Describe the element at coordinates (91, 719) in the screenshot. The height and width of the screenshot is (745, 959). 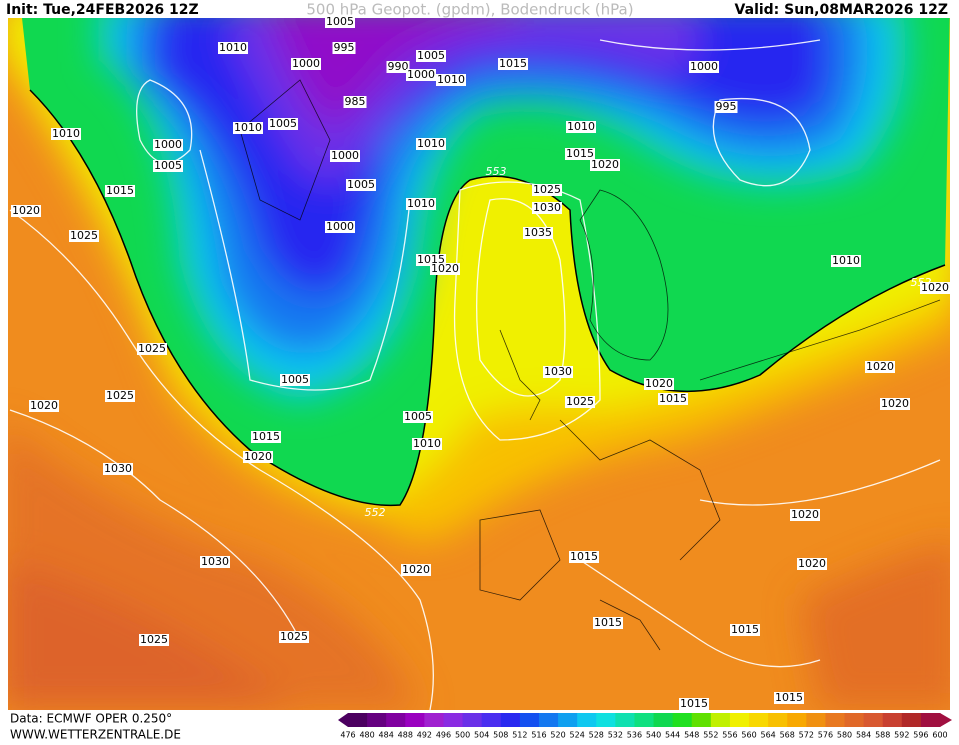
I see `data-source: Data: ECMWF OPER 0.250°` at that location.